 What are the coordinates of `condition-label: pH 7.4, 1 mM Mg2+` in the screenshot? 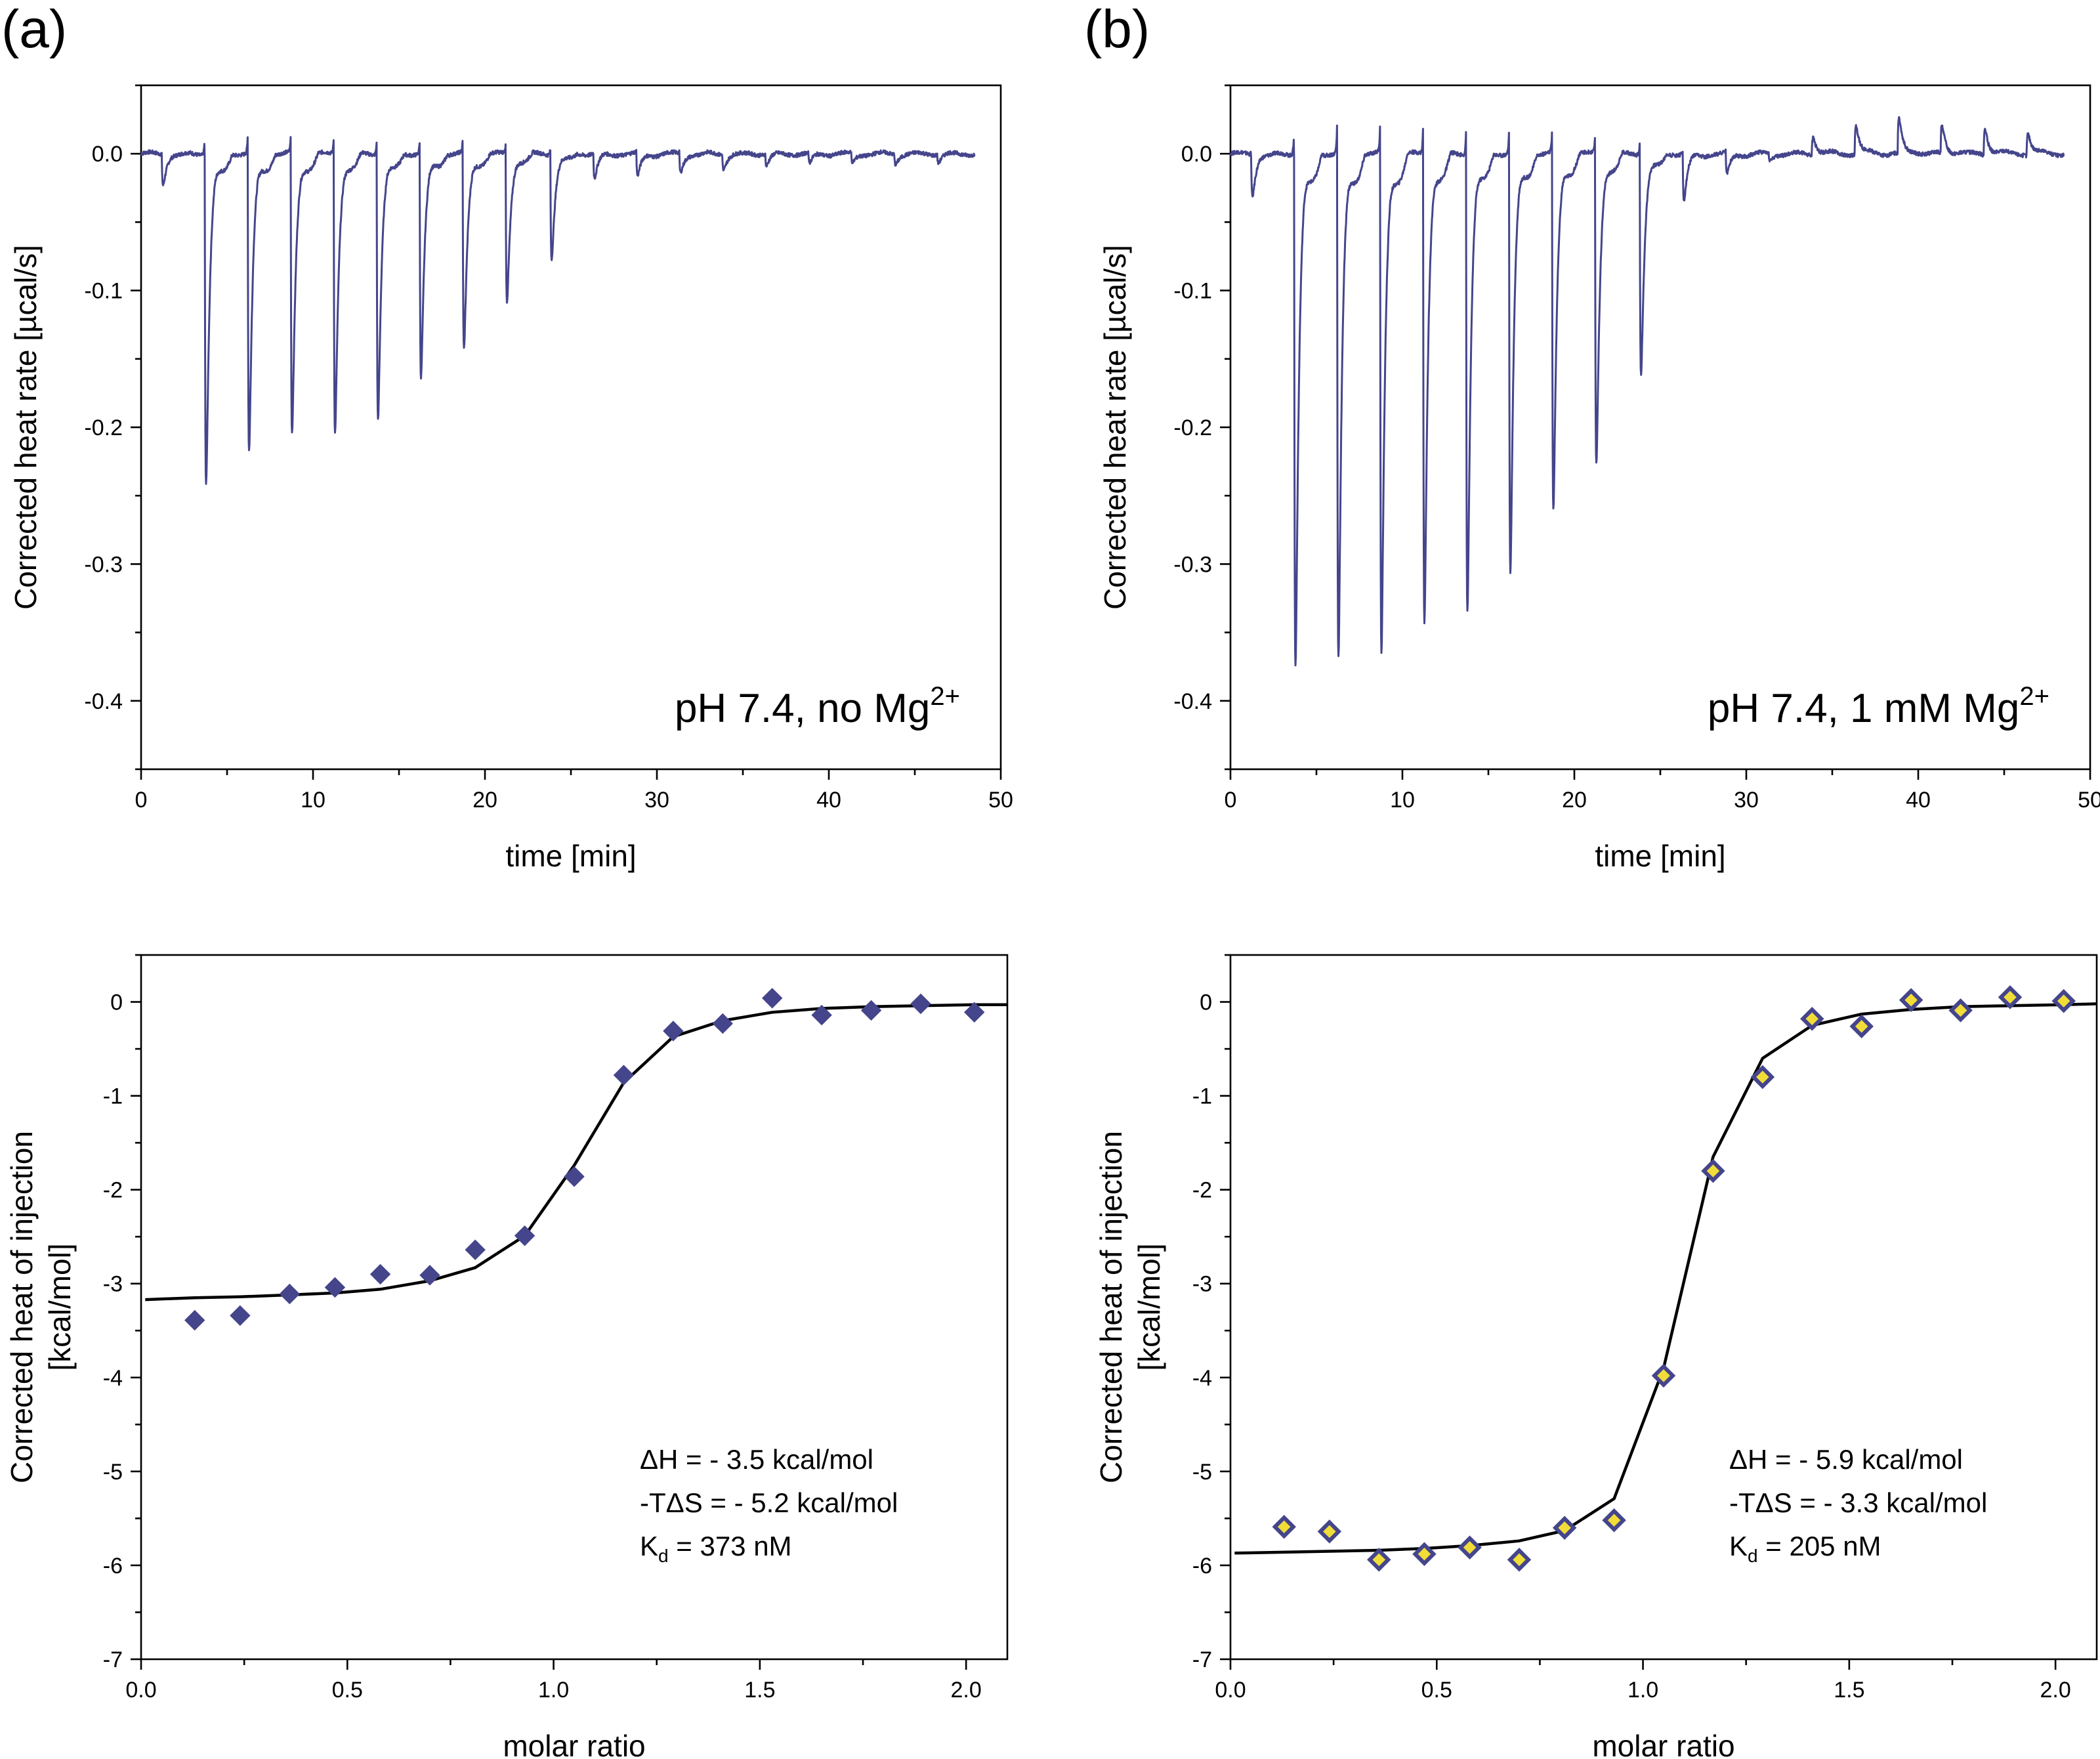 It's located at (1878, 707).